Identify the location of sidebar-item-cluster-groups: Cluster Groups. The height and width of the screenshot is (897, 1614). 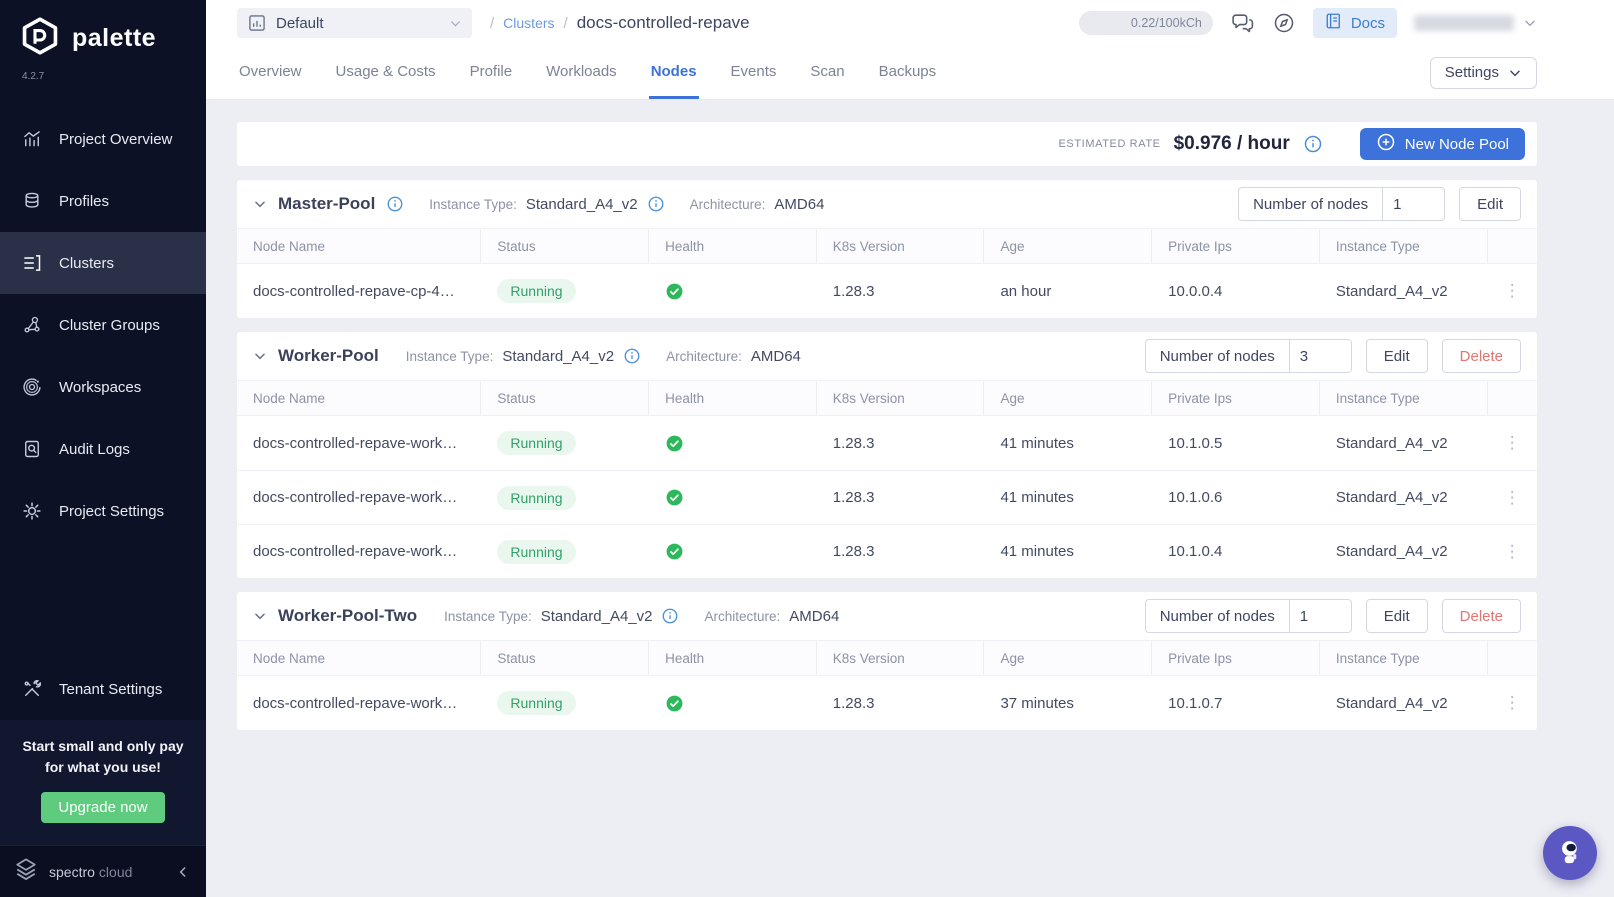
(103, 325).